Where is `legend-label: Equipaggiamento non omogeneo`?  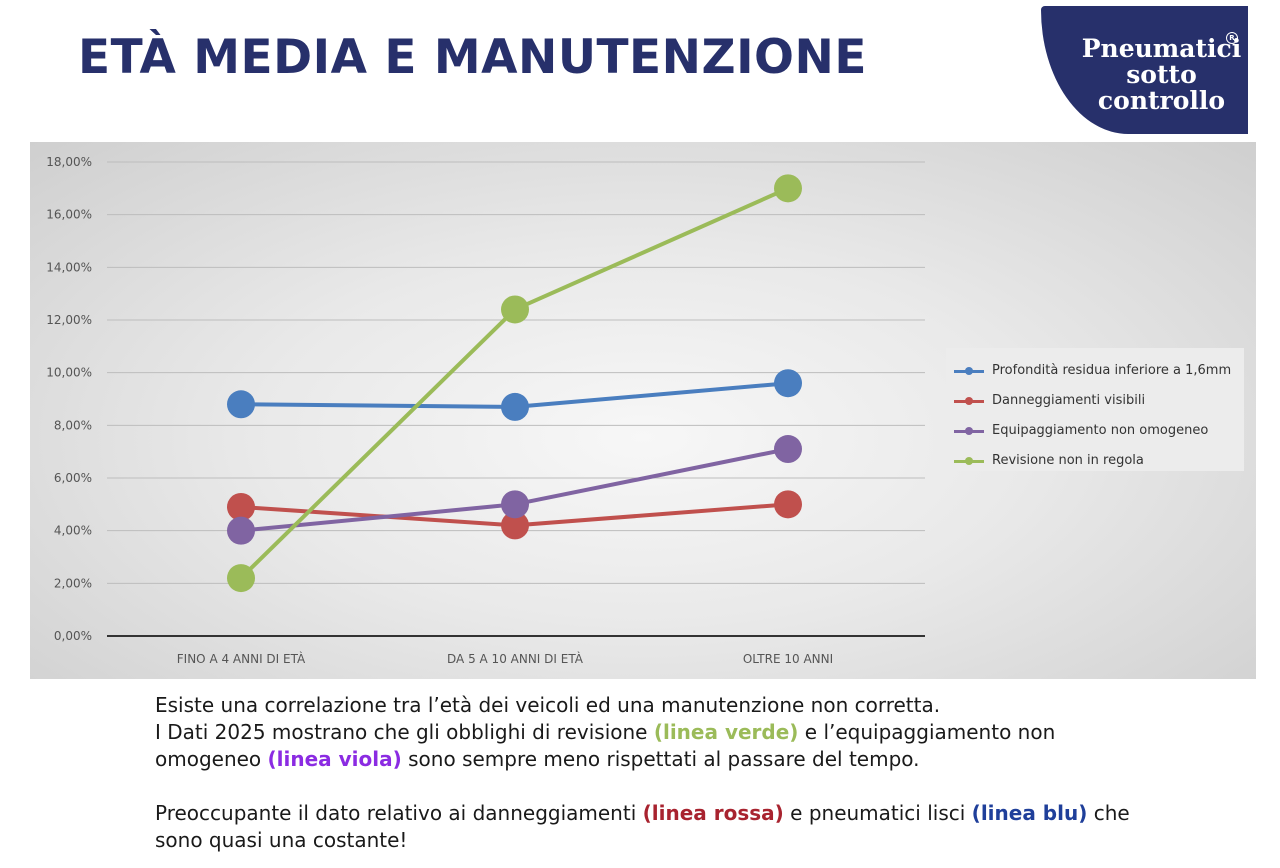 legend-label: Equipaggiamento non omogeneo is located at coordinates (1100, 430).